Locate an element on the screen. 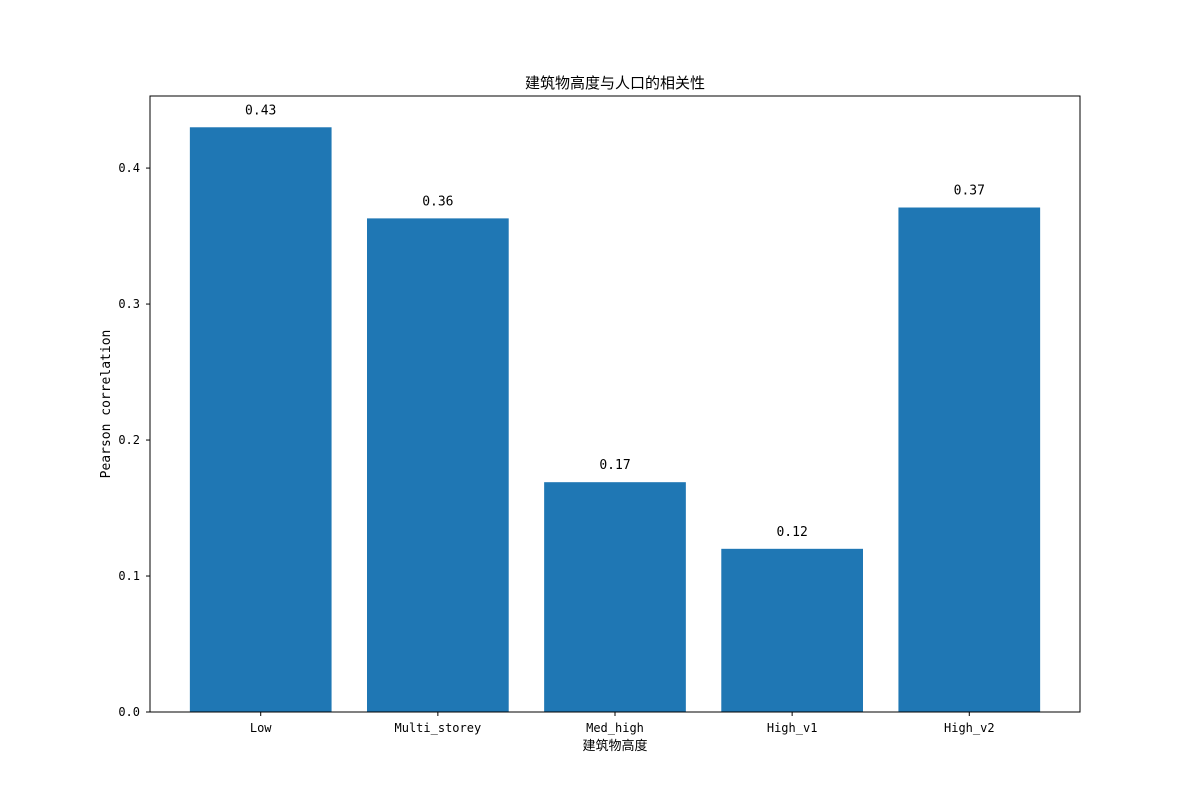  x-tick-label: Low is located at coordinates (261, 728).